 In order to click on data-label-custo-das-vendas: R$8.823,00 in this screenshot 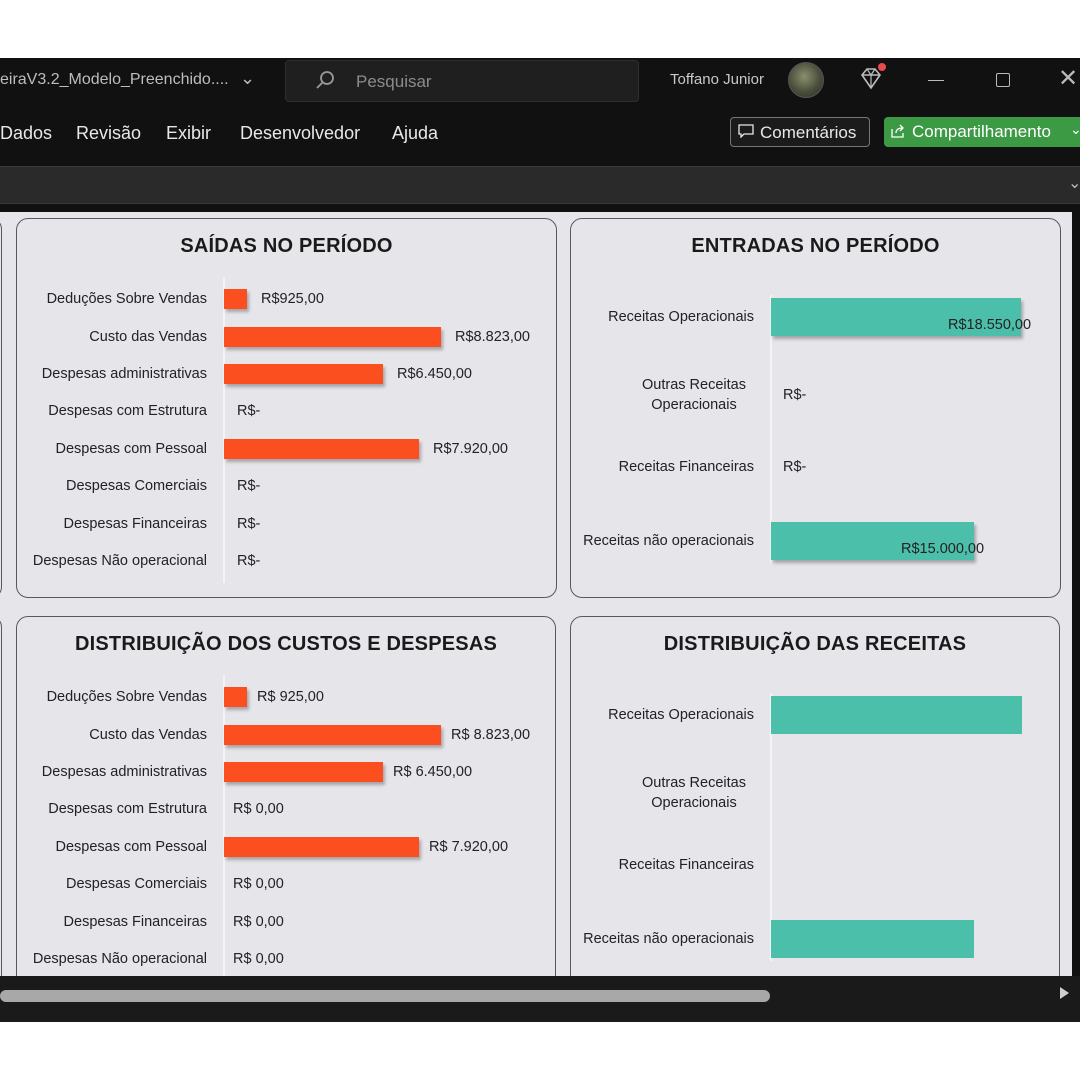, I will do `click(492, 337)`.